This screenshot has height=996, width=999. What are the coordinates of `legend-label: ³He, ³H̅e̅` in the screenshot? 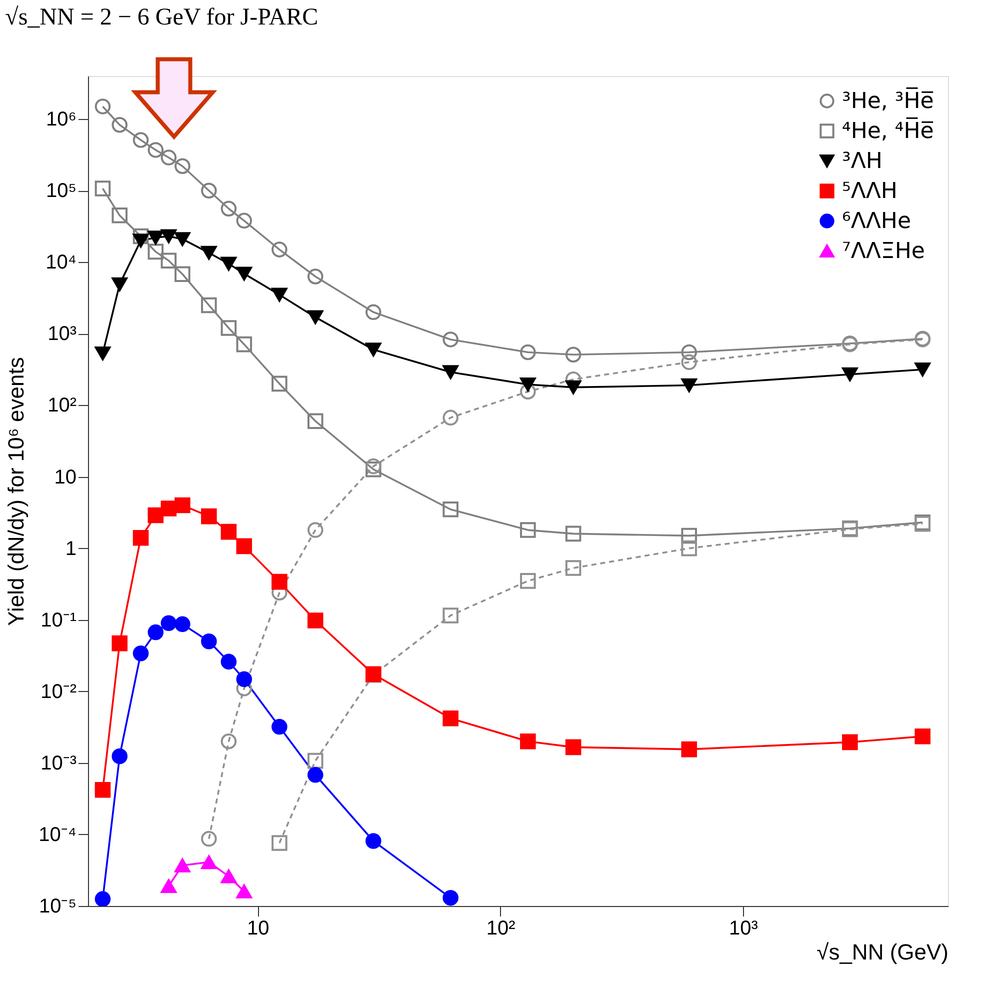 It's located at (888, 100).